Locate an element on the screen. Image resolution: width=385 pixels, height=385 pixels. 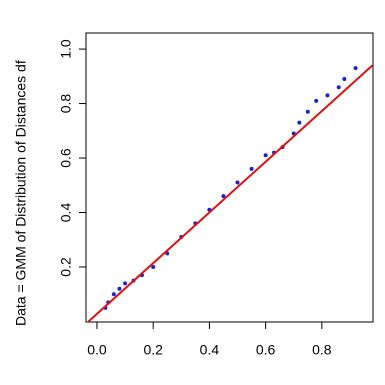
x-tick-label: 0.4 is located at coordinates (210, 350).